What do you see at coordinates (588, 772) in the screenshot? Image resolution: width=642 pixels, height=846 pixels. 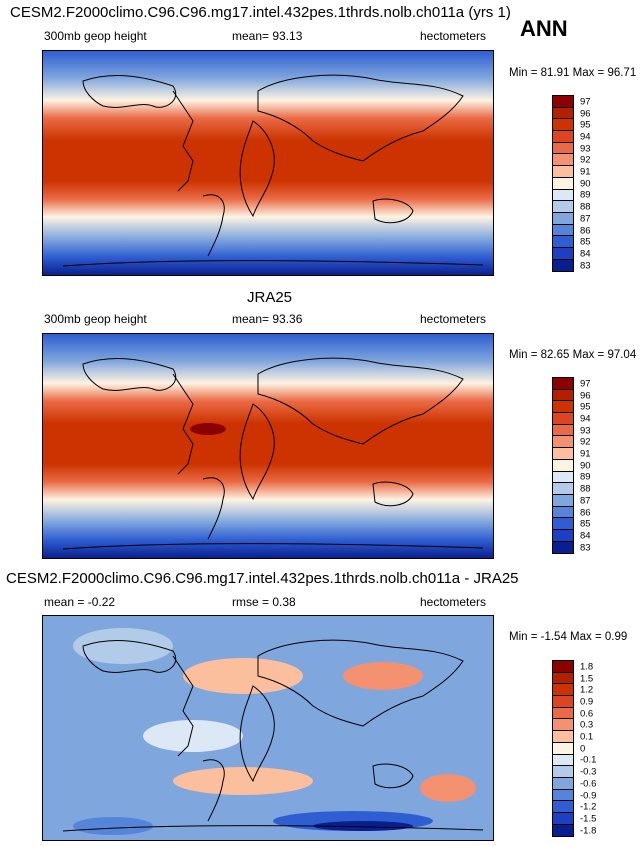 I see `colorbar-level-label: -0.3` at bounding box center [588, 772].